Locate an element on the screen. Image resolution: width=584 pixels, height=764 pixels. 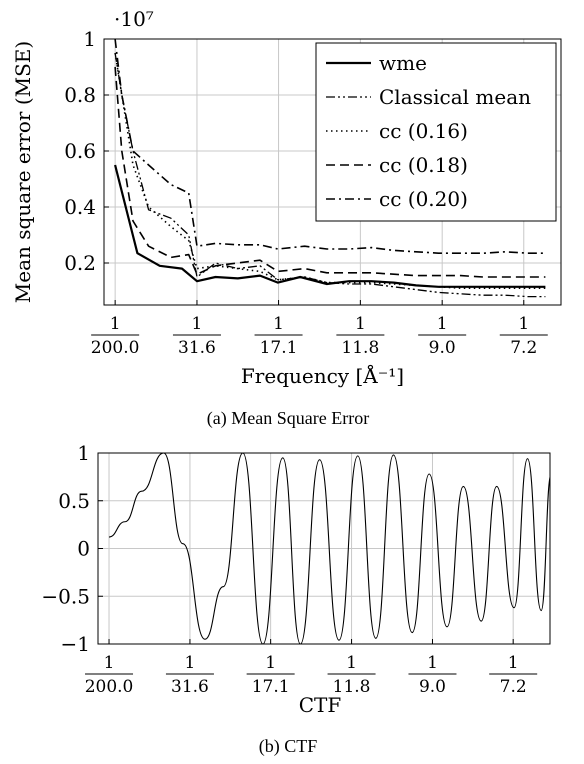
mse-caption: (a) Mean Square Error is located at coordinates (288, 418).